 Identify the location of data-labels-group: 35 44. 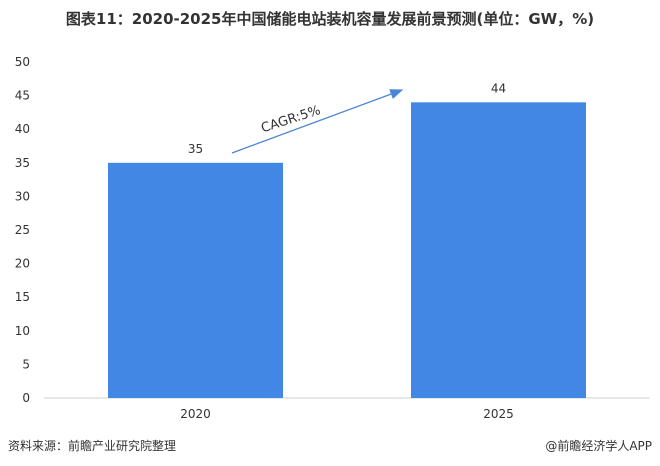
(347, 118).